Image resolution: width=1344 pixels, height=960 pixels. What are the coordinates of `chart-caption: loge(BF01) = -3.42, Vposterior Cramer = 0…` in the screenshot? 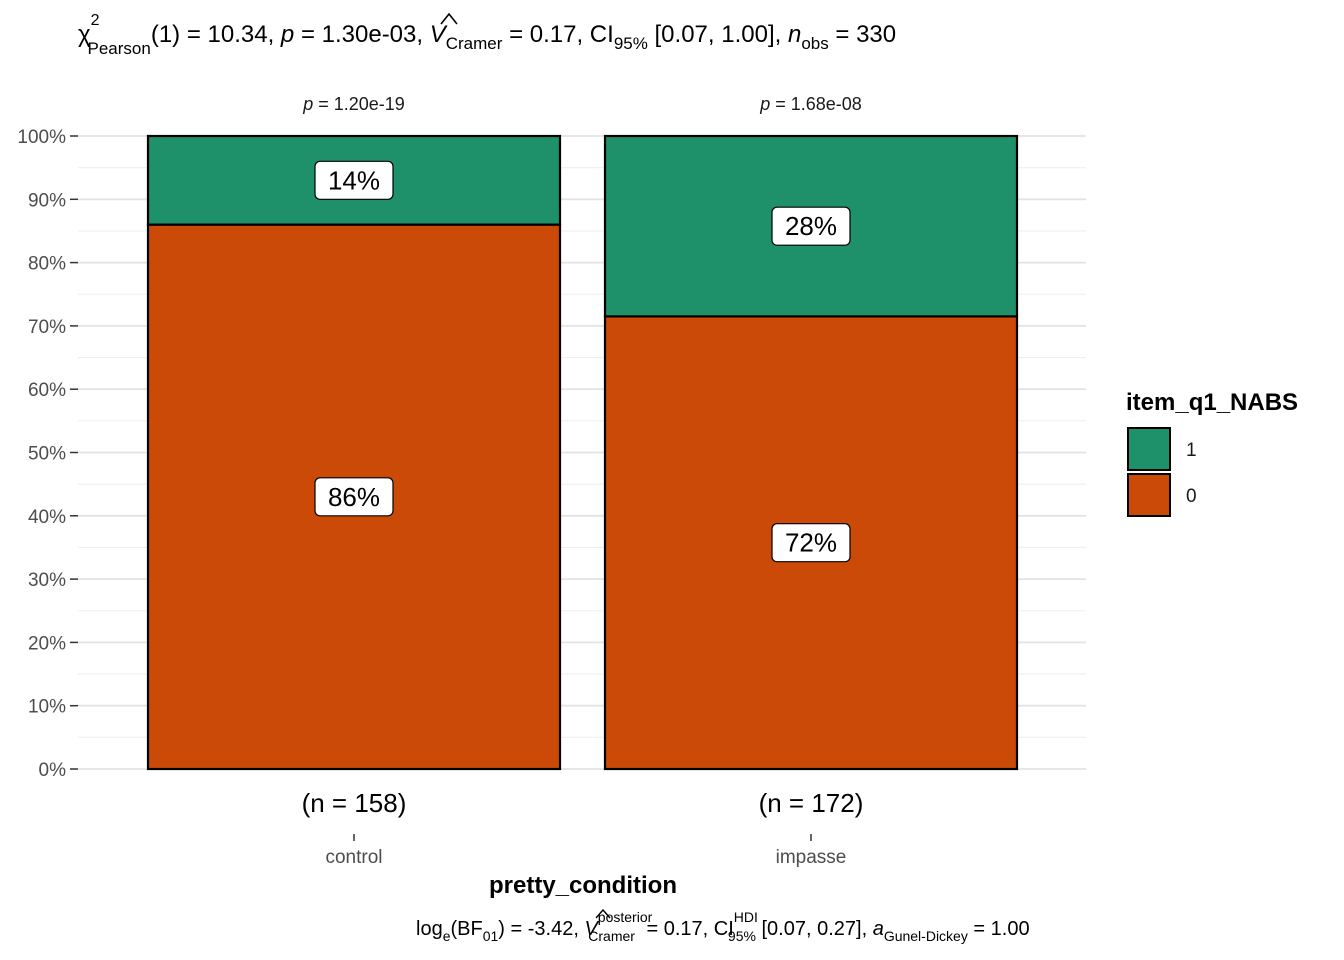 It's located at (723, 926).